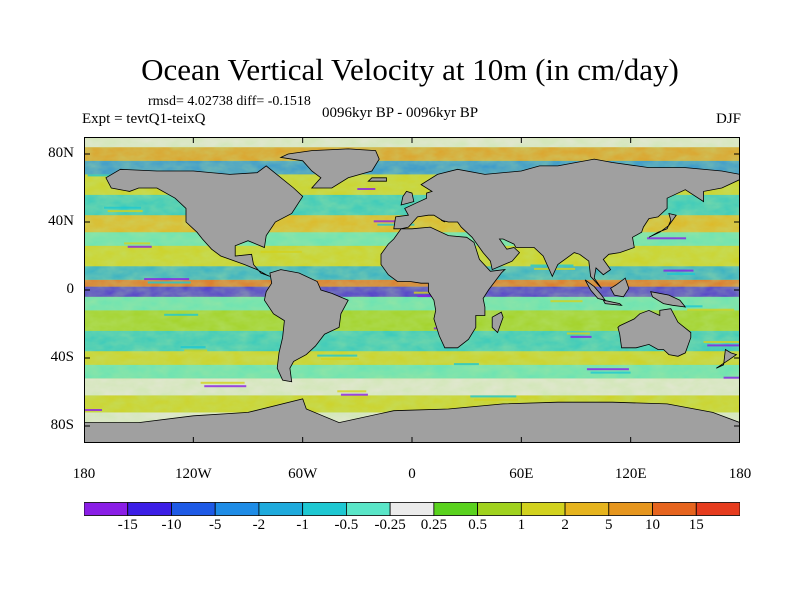 This screenshot has width=800, height=600. What do you see at coordinates (565, 525) in the screenshot?
I see `colorbar-label: 2` at bounding box center [565, 525].